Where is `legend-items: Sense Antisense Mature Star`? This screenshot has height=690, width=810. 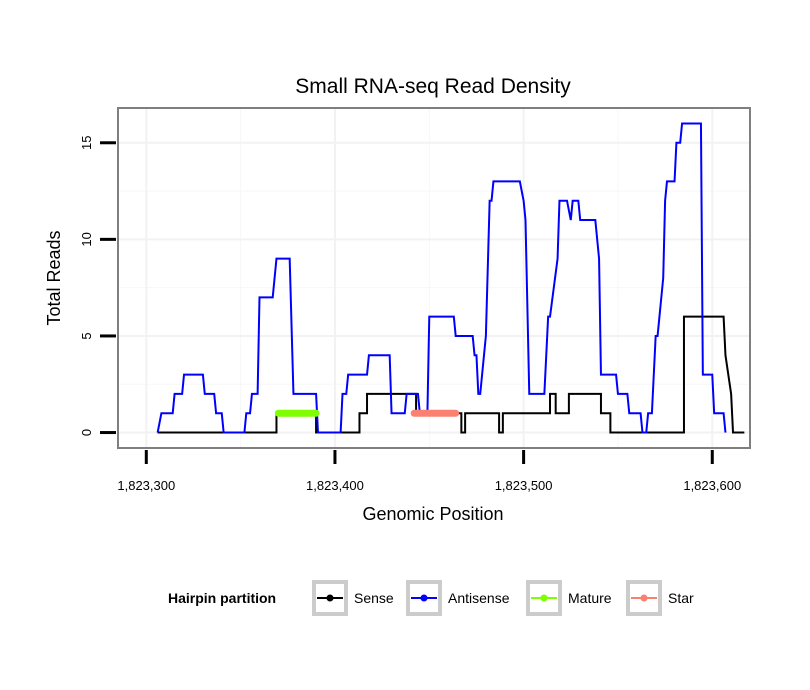 legend-items: Sense Antisense Mature Star is located at coordinates (503, 598).